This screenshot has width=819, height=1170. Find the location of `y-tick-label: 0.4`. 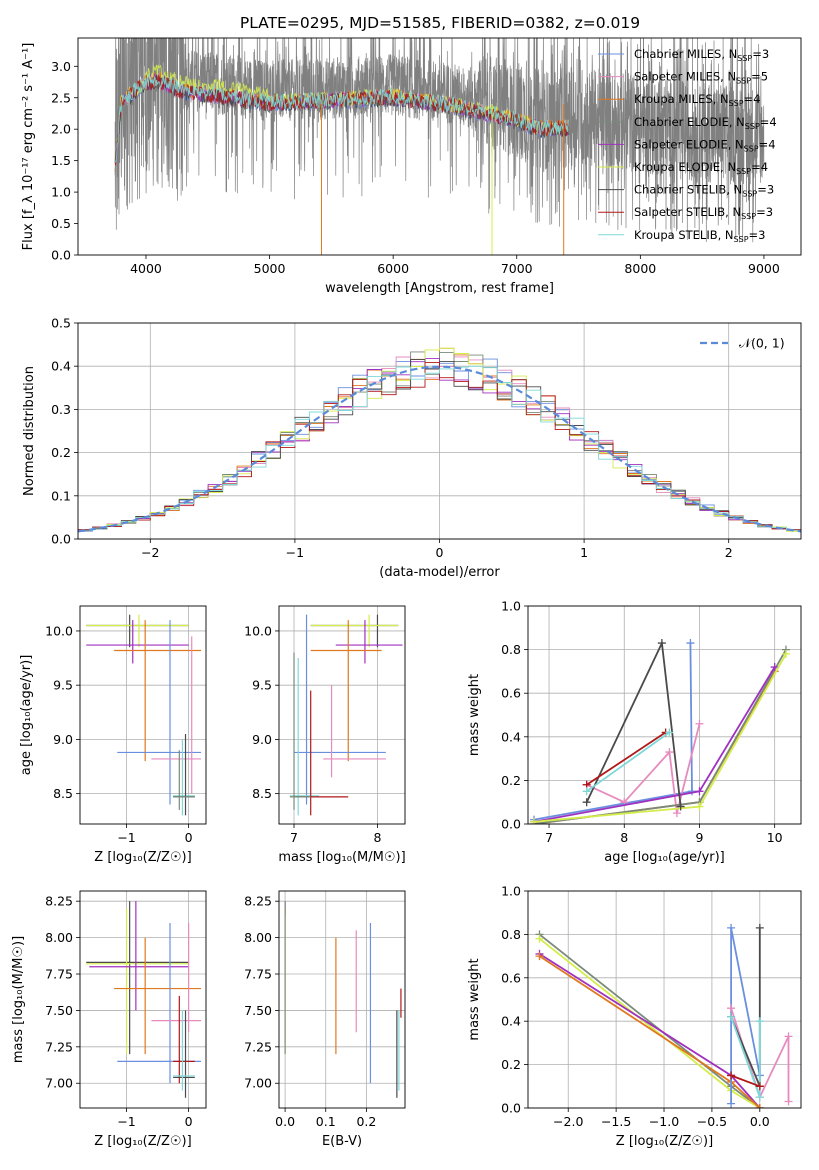

y-tick-label: 0.4 is located at coordinates (511, 736).